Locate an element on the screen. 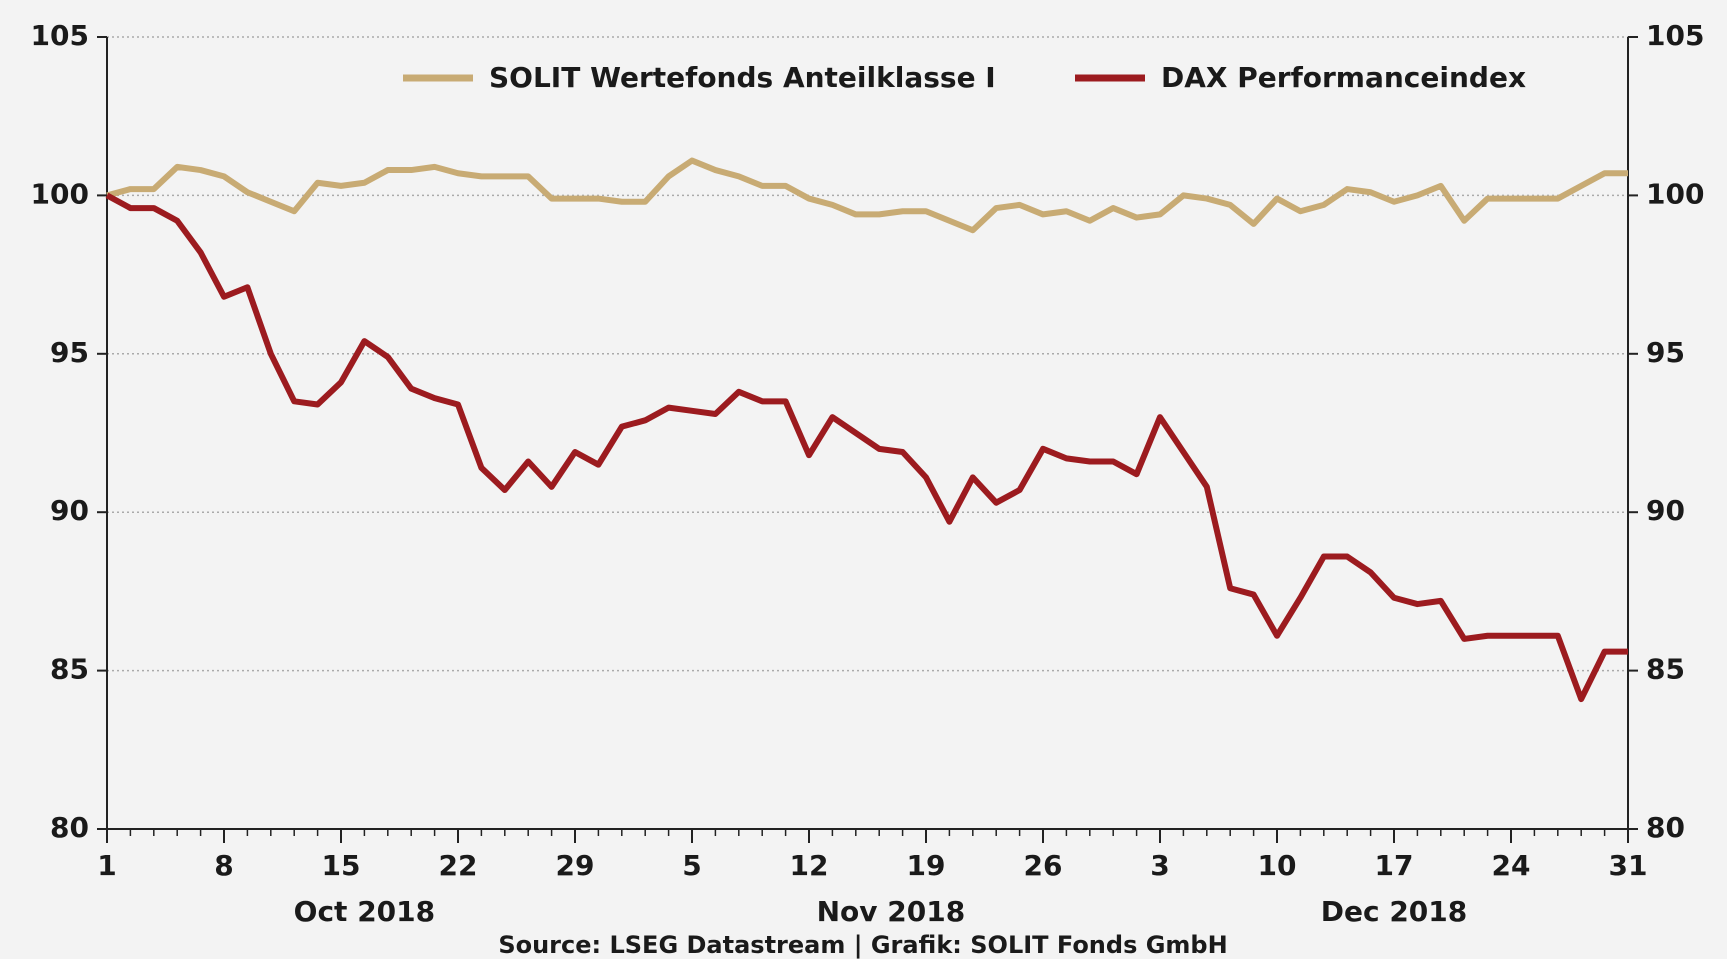  legend-label: DAX Performanceindex is located at coordinates (1343, 77).